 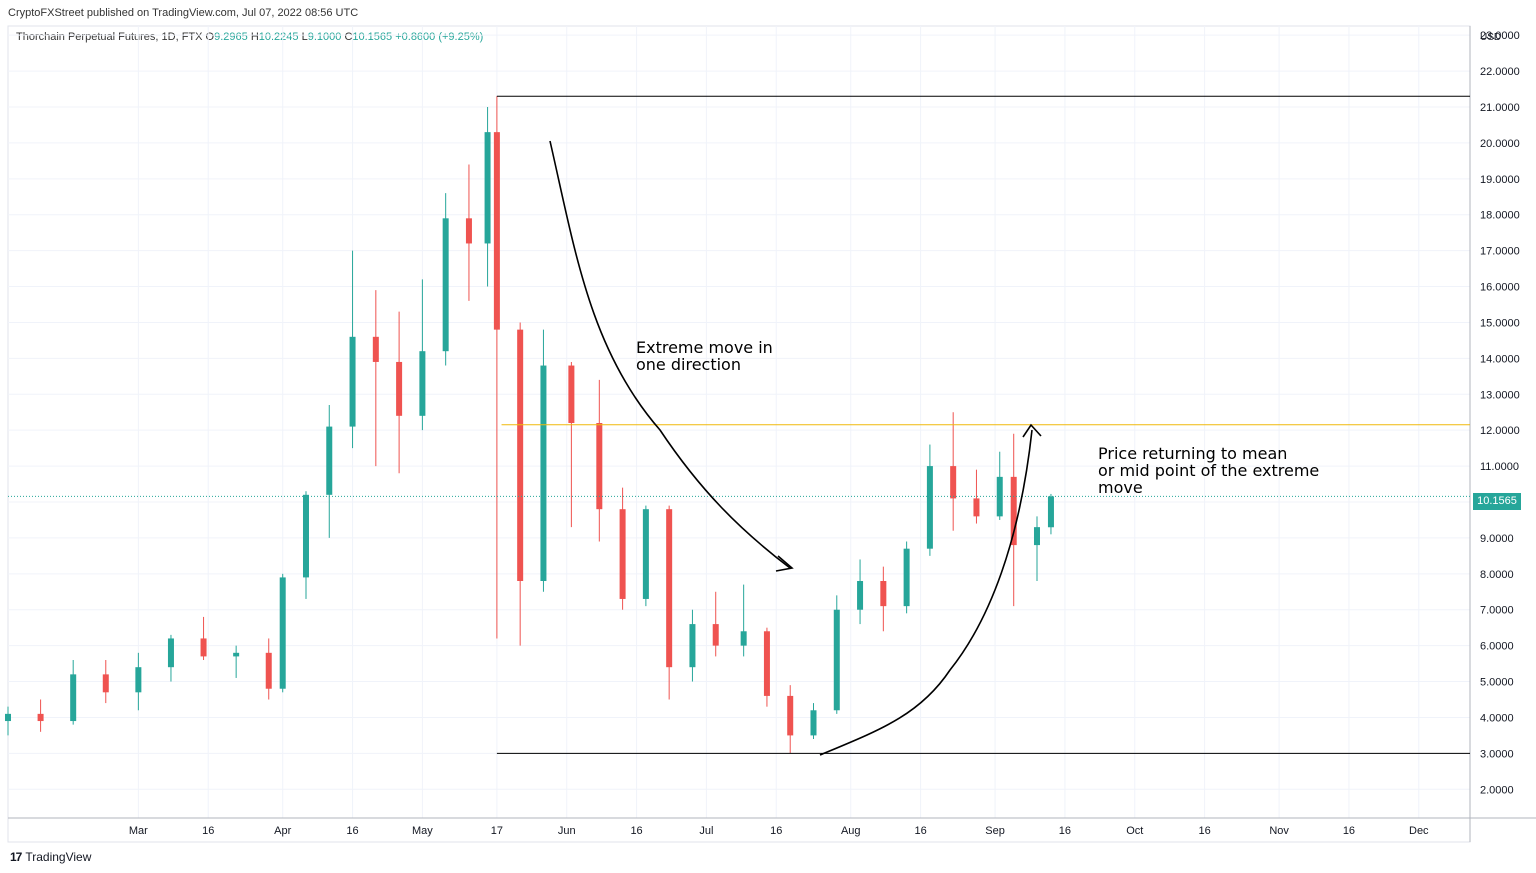 What do you see at coordinates (324, 37) in the screenshot?
I see `low-value: 9.1000` at bounding box center [324, 37].